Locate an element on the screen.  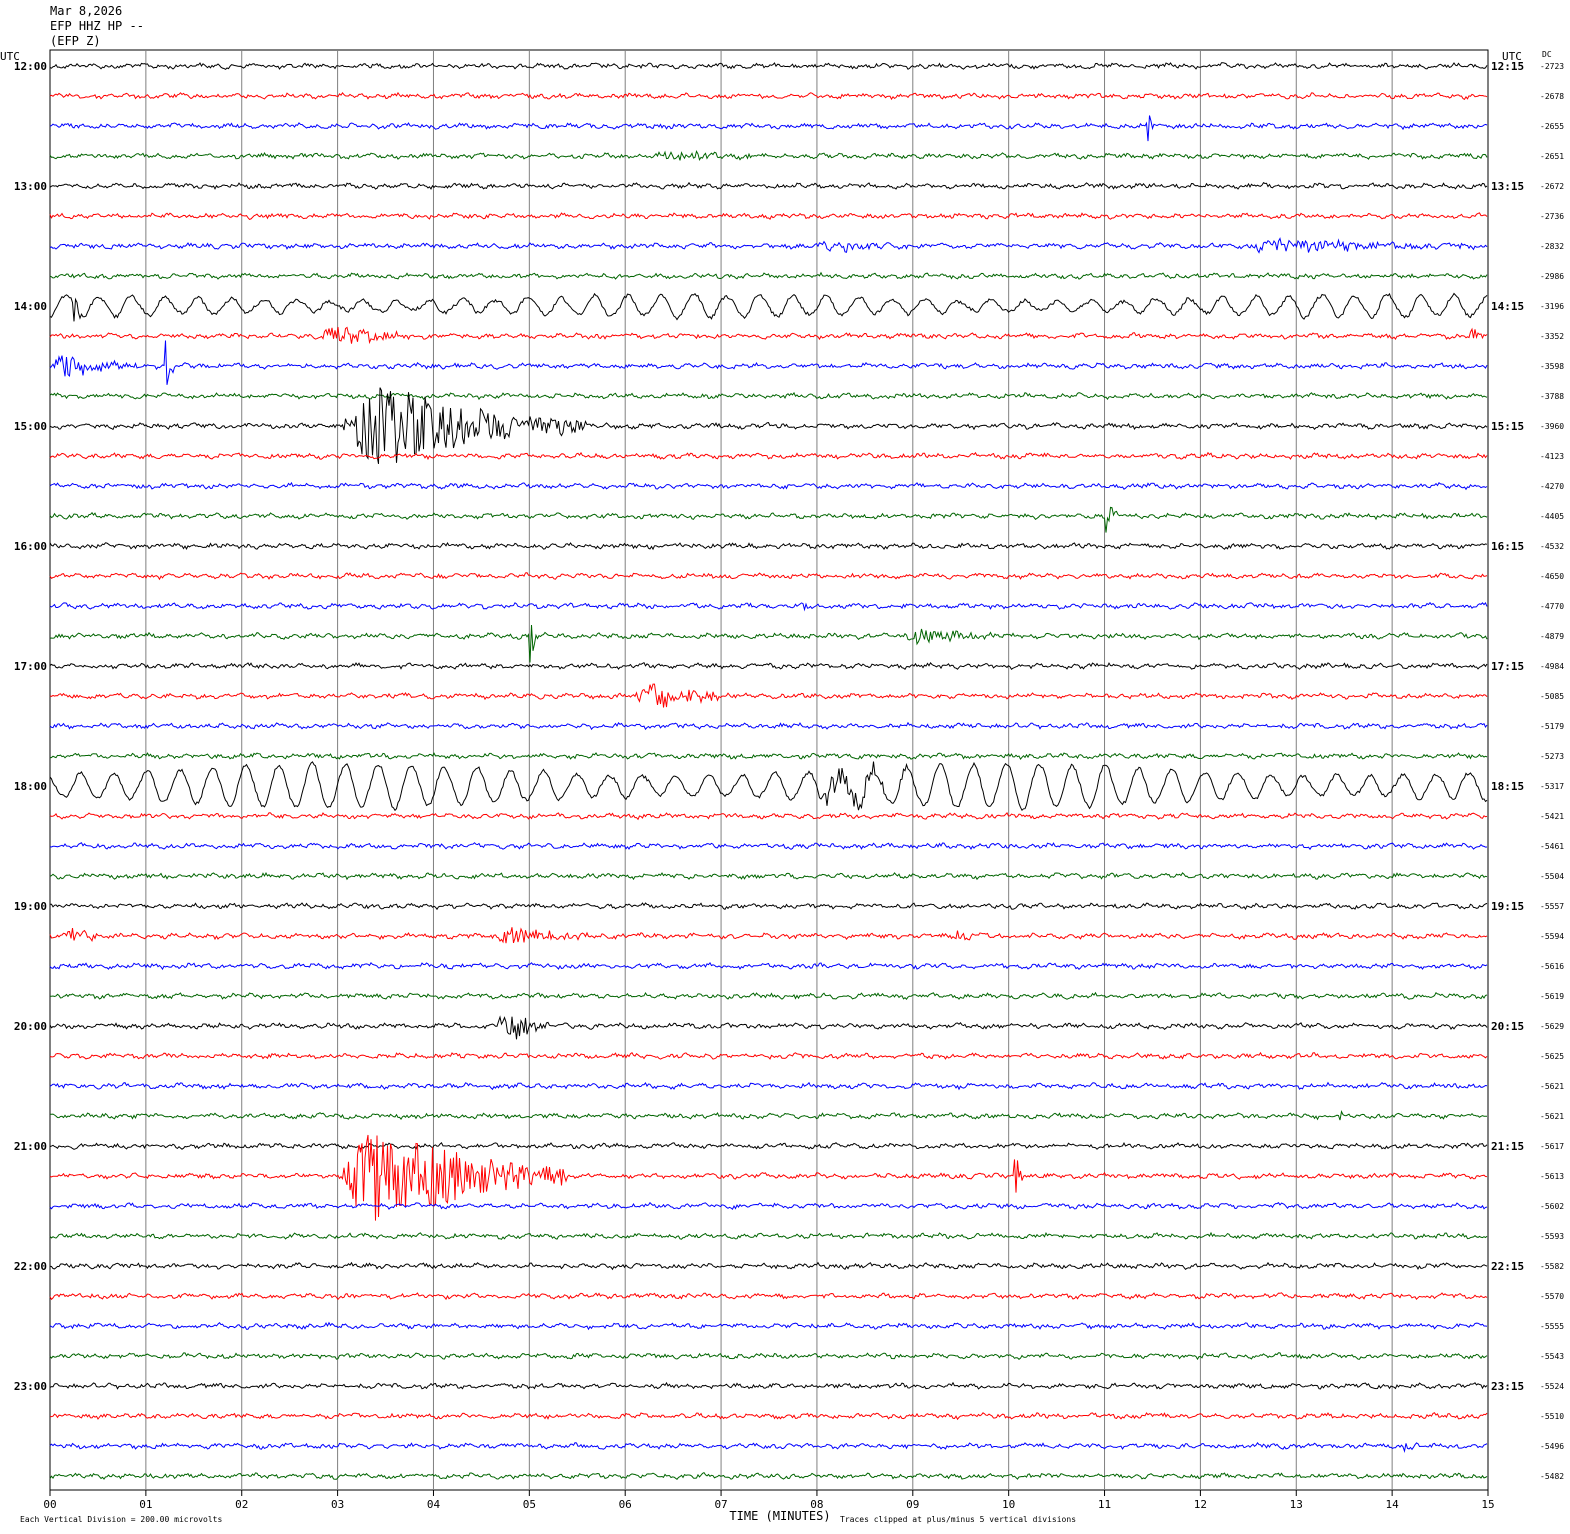
left-hour-label: 16:00 is located at coordinates (30, 546).